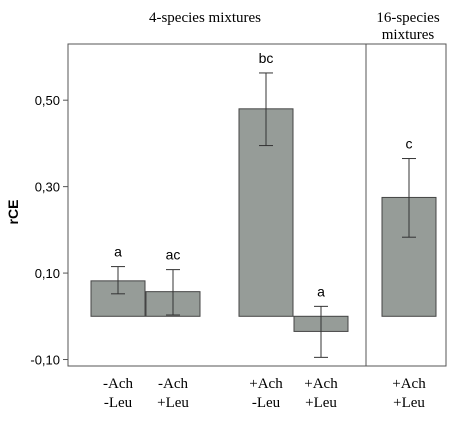 Image resolution: width=474 pixels, height=422 pixels. Describe the element at coordinates (49, 230) in the screenshot. I see `y-axis: -0,10 0,10 0,30 0,50` at that location.